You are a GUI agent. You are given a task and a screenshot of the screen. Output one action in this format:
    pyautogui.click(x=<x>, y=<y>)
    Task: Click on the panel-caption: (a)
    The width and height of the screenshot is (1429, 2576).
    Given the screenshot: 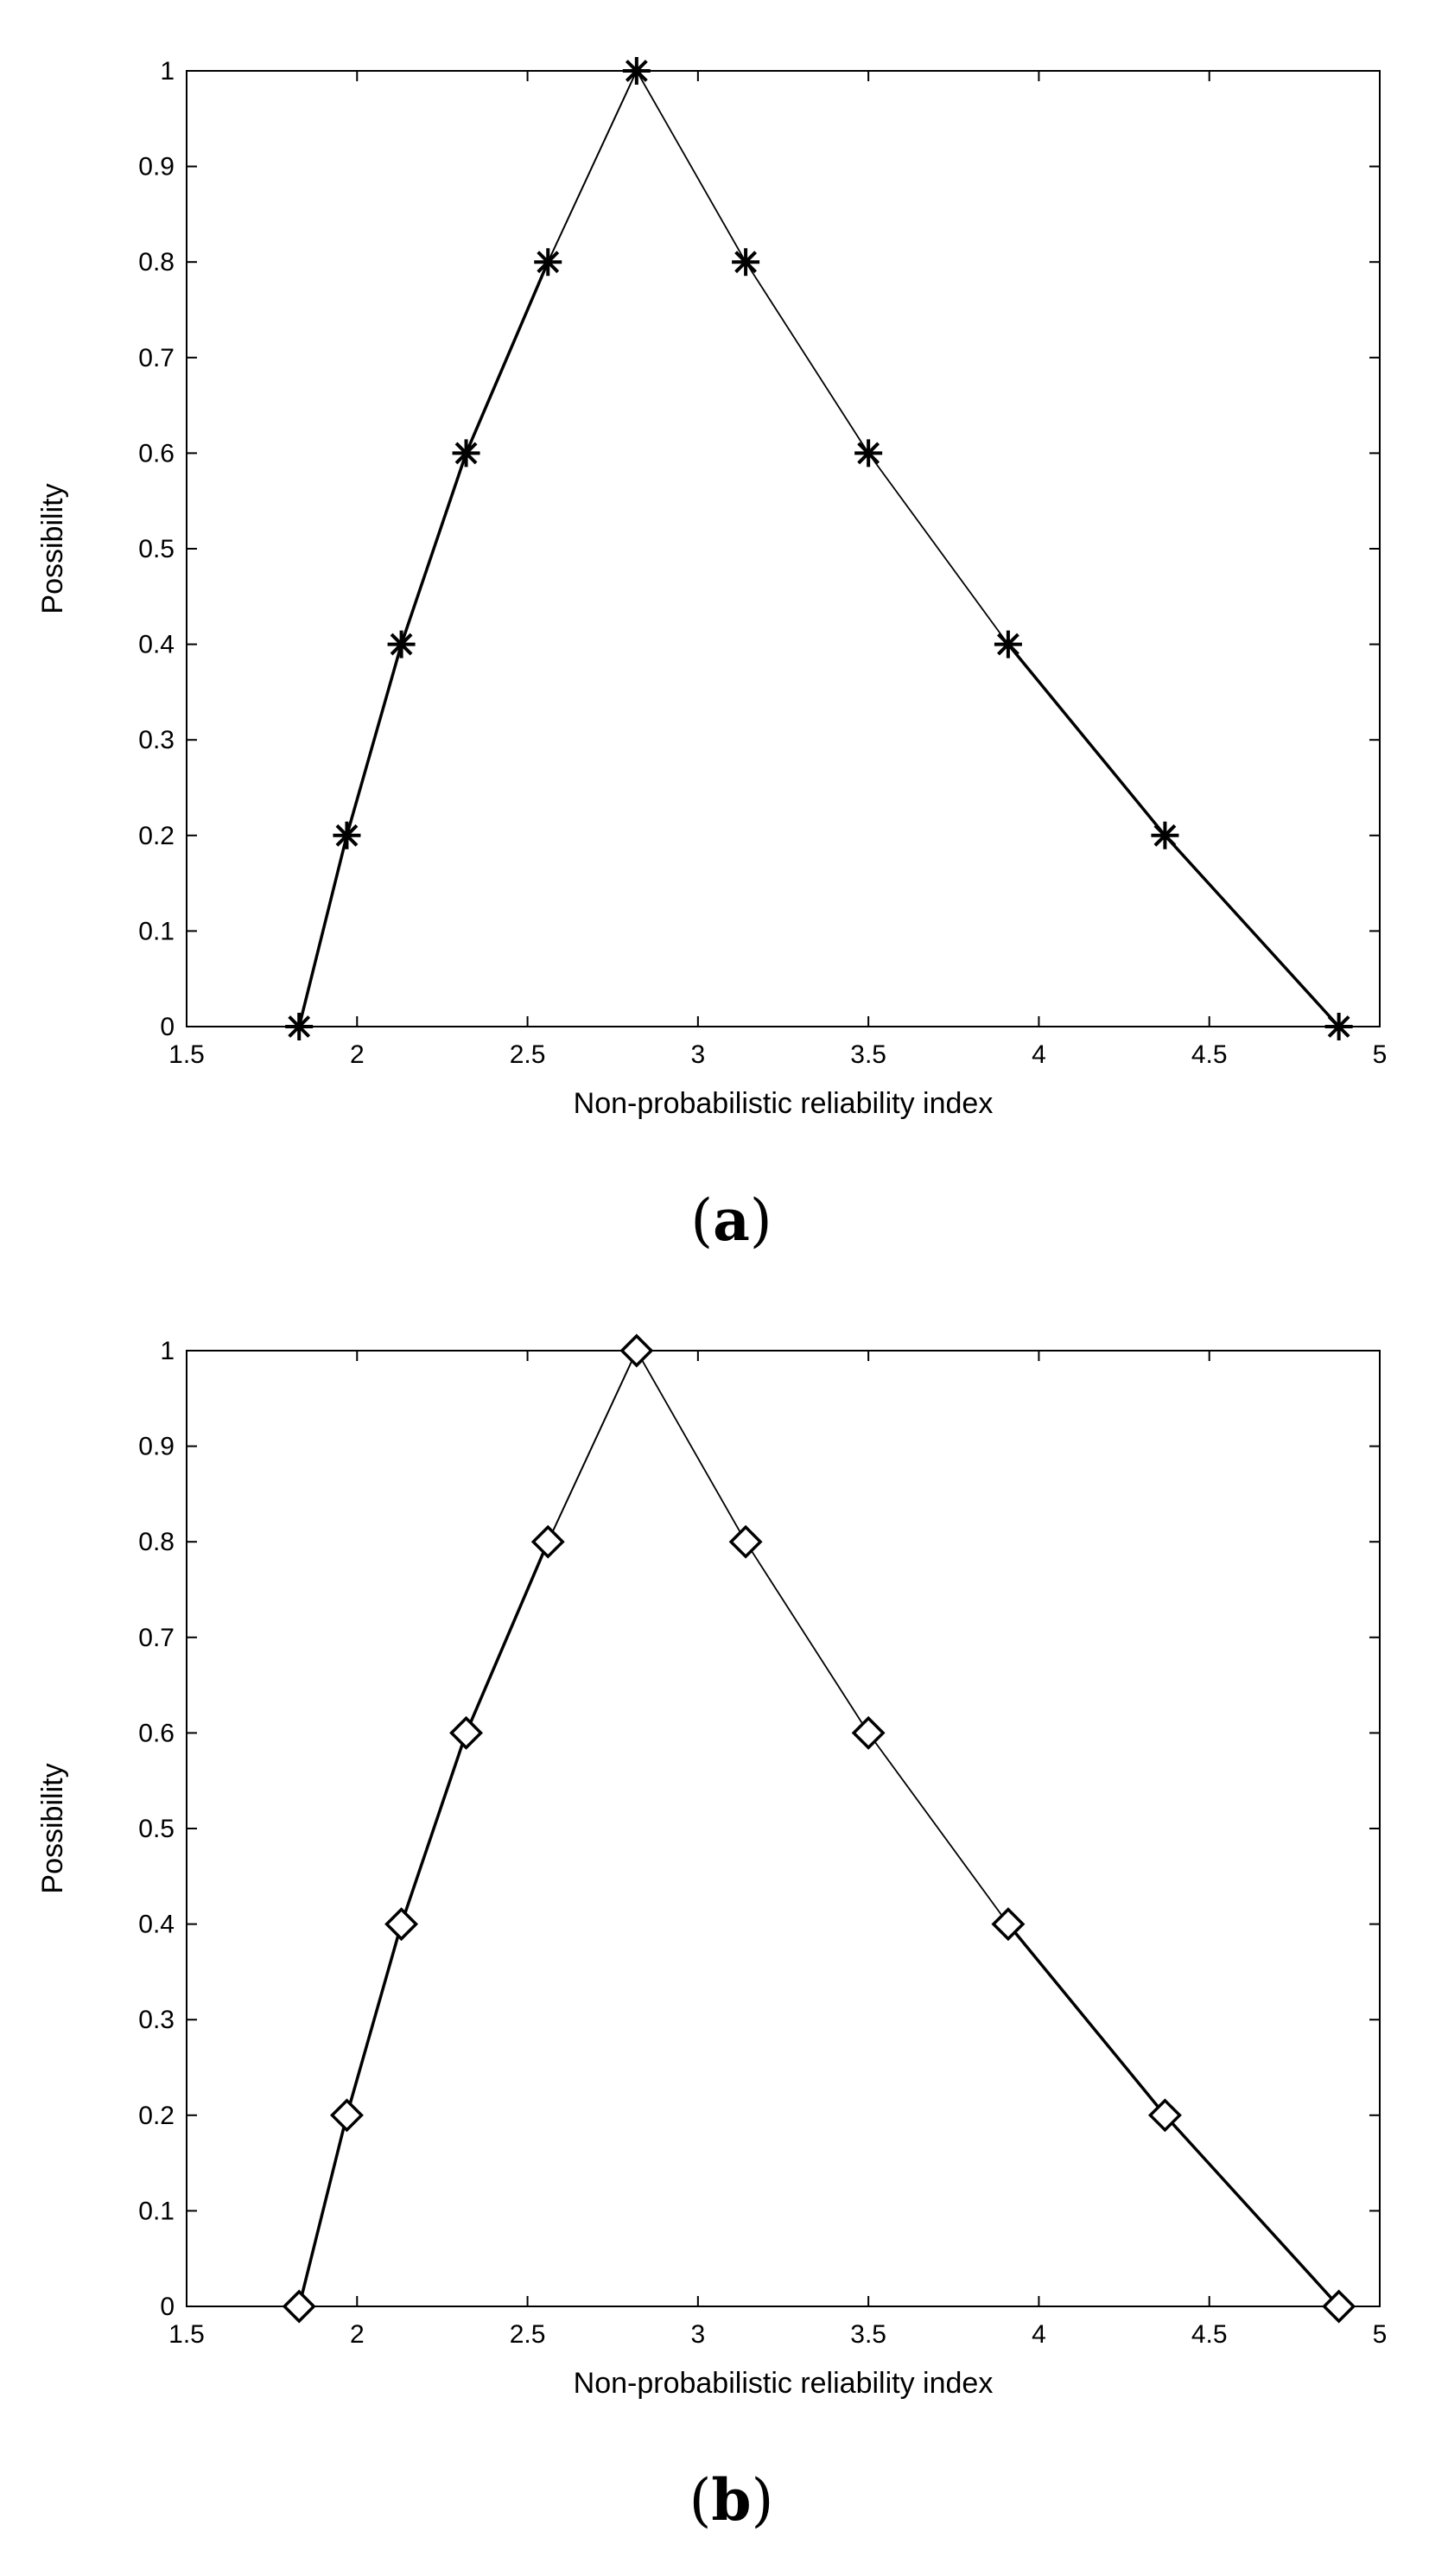 What is the action you would take?
    pyautogui.click(x=731, y=1220)
    